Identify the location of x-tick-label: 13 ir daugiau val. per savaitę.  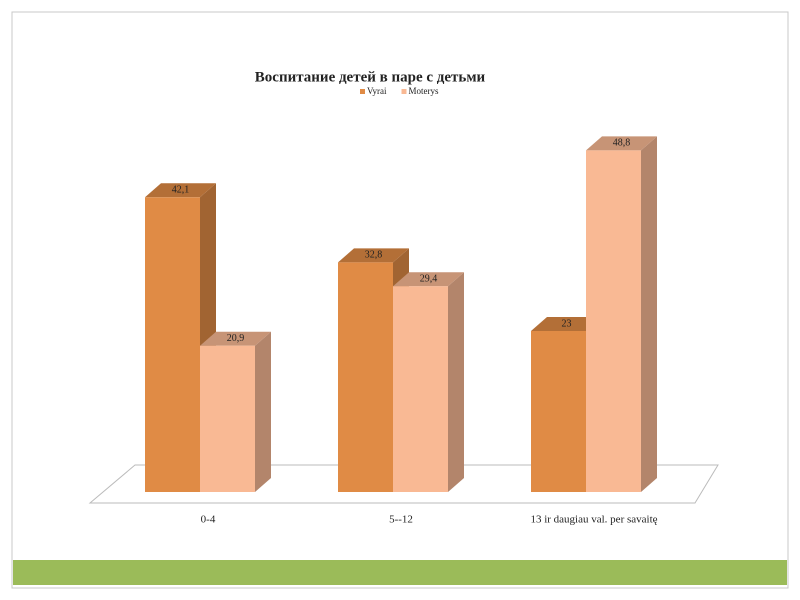
(593, 520).